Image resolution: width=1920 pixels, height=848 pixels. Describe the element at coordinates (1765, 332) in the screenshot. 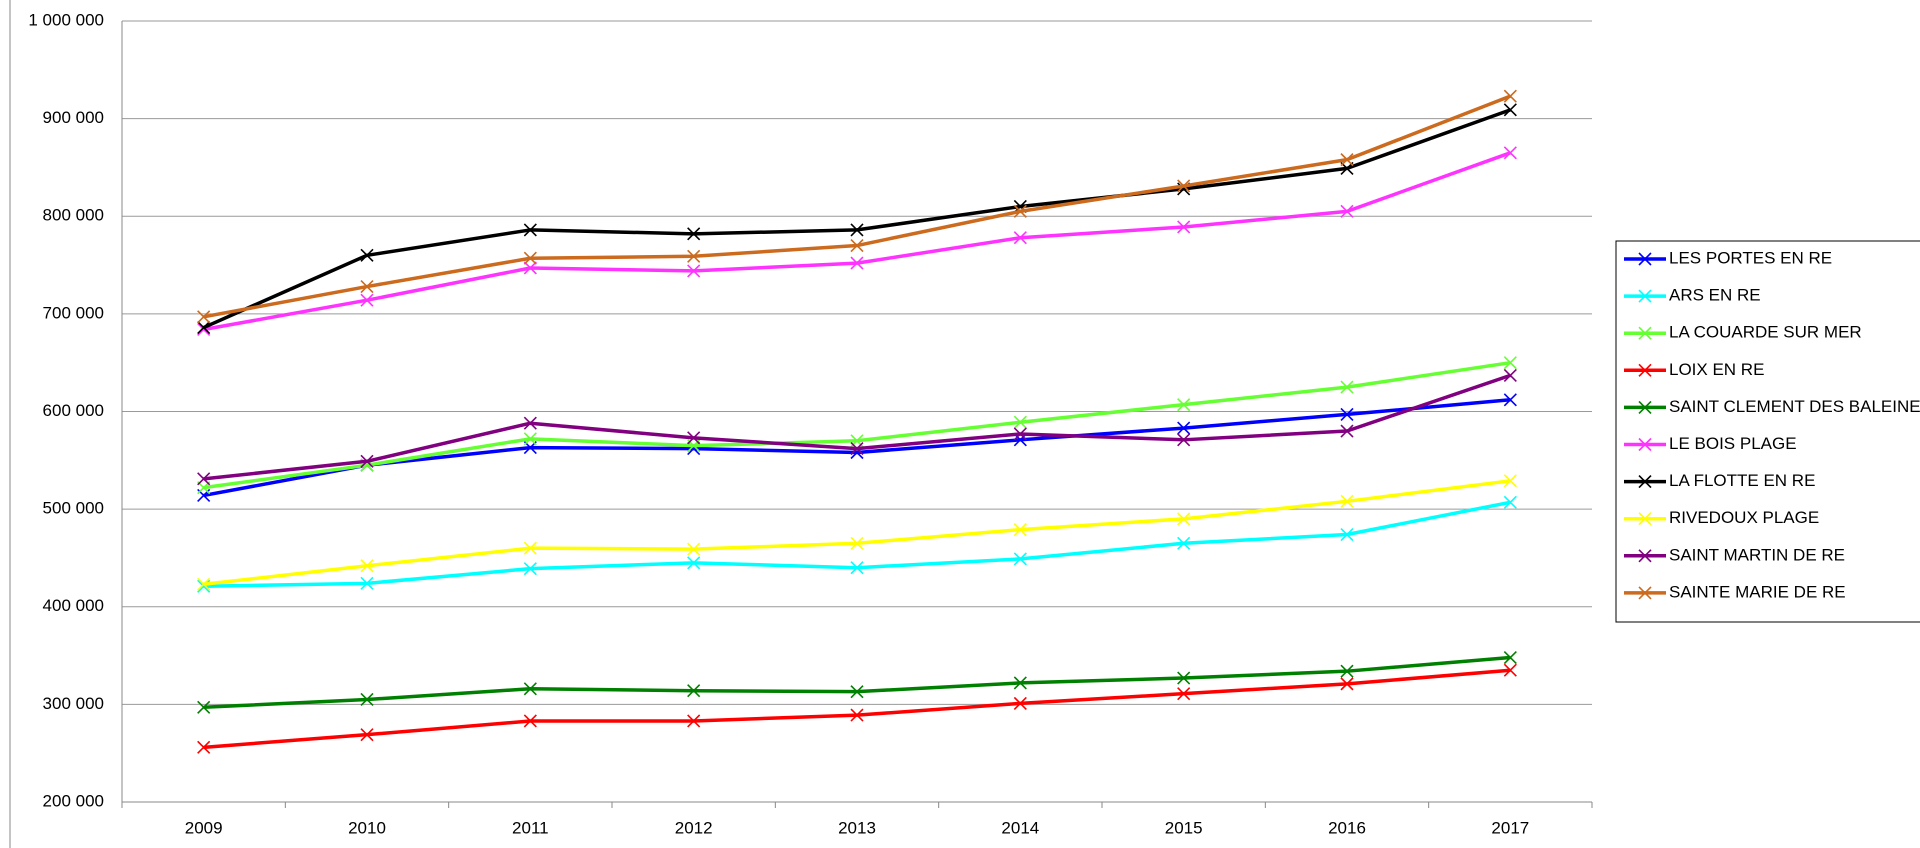

I see `legend-label: LA COUARDE SUR MER` at that location.